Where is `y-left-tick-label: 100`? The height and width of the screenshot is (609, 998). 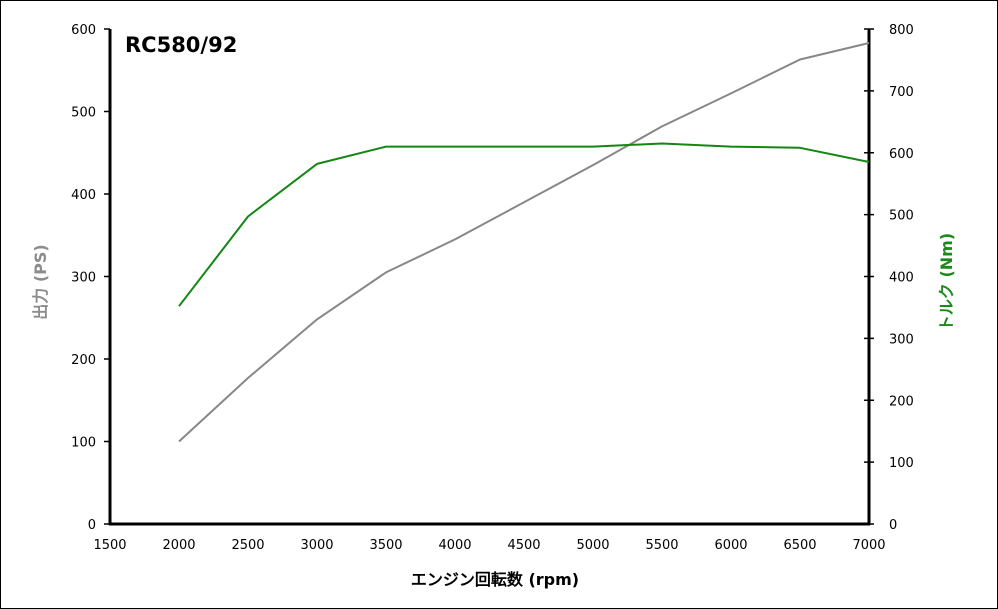
y-left-tick-label: 100 is located at coordinates (83, 443).